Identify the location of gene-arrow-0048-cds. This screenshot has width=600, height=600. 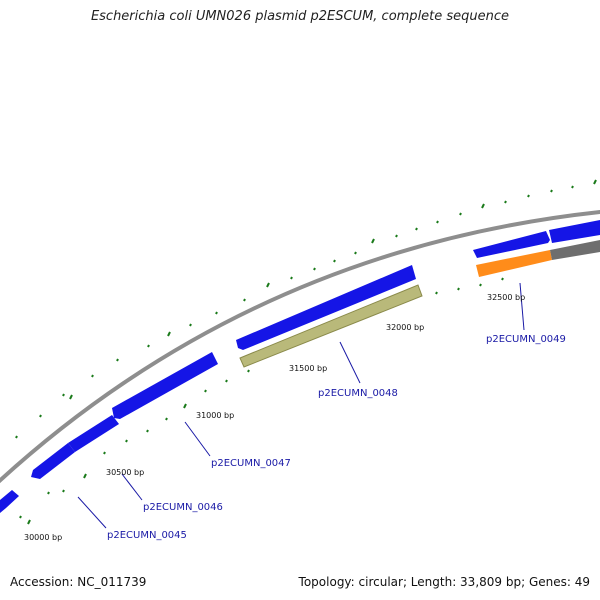
(326, 307).